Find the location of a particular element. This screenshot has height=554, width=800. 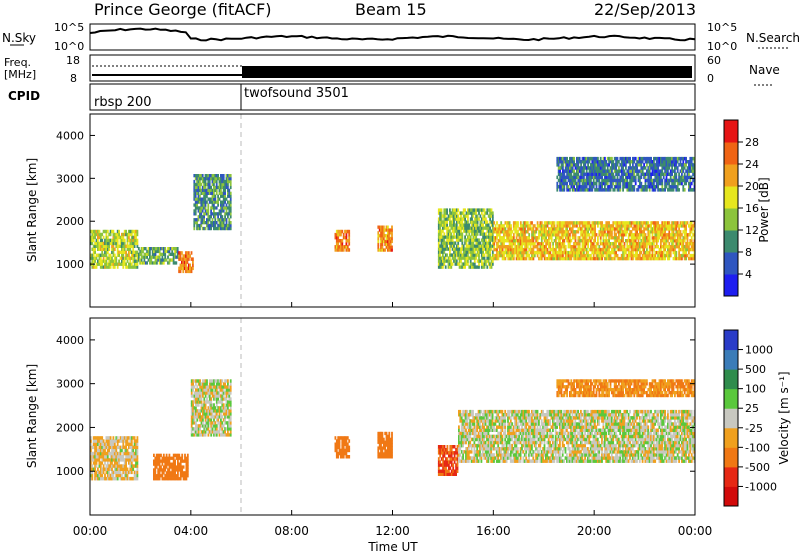

power-ytick-label: 2000 is located at coordinates (70, 221).